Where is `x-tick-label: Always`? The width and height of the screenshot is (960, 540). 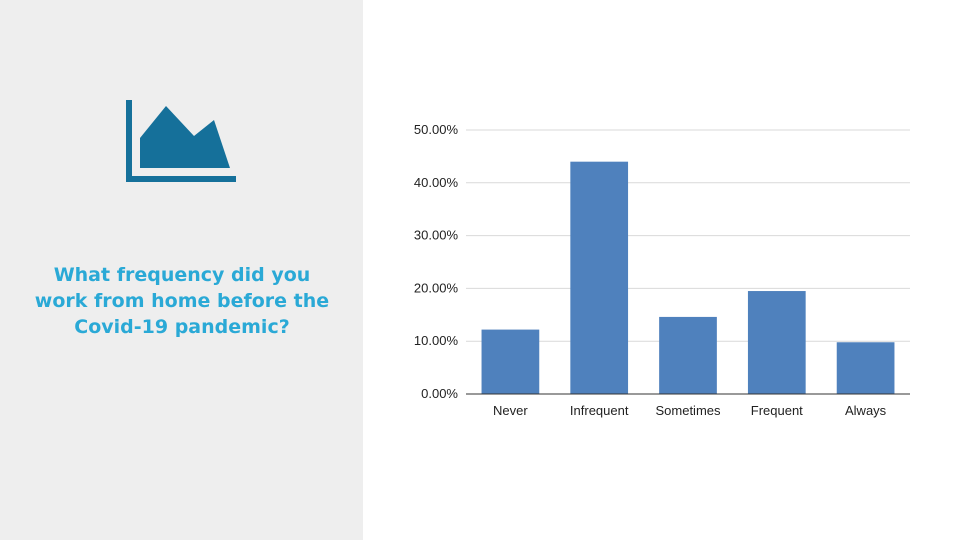
x-tick-label: Always is located at coordinates (866, 410).